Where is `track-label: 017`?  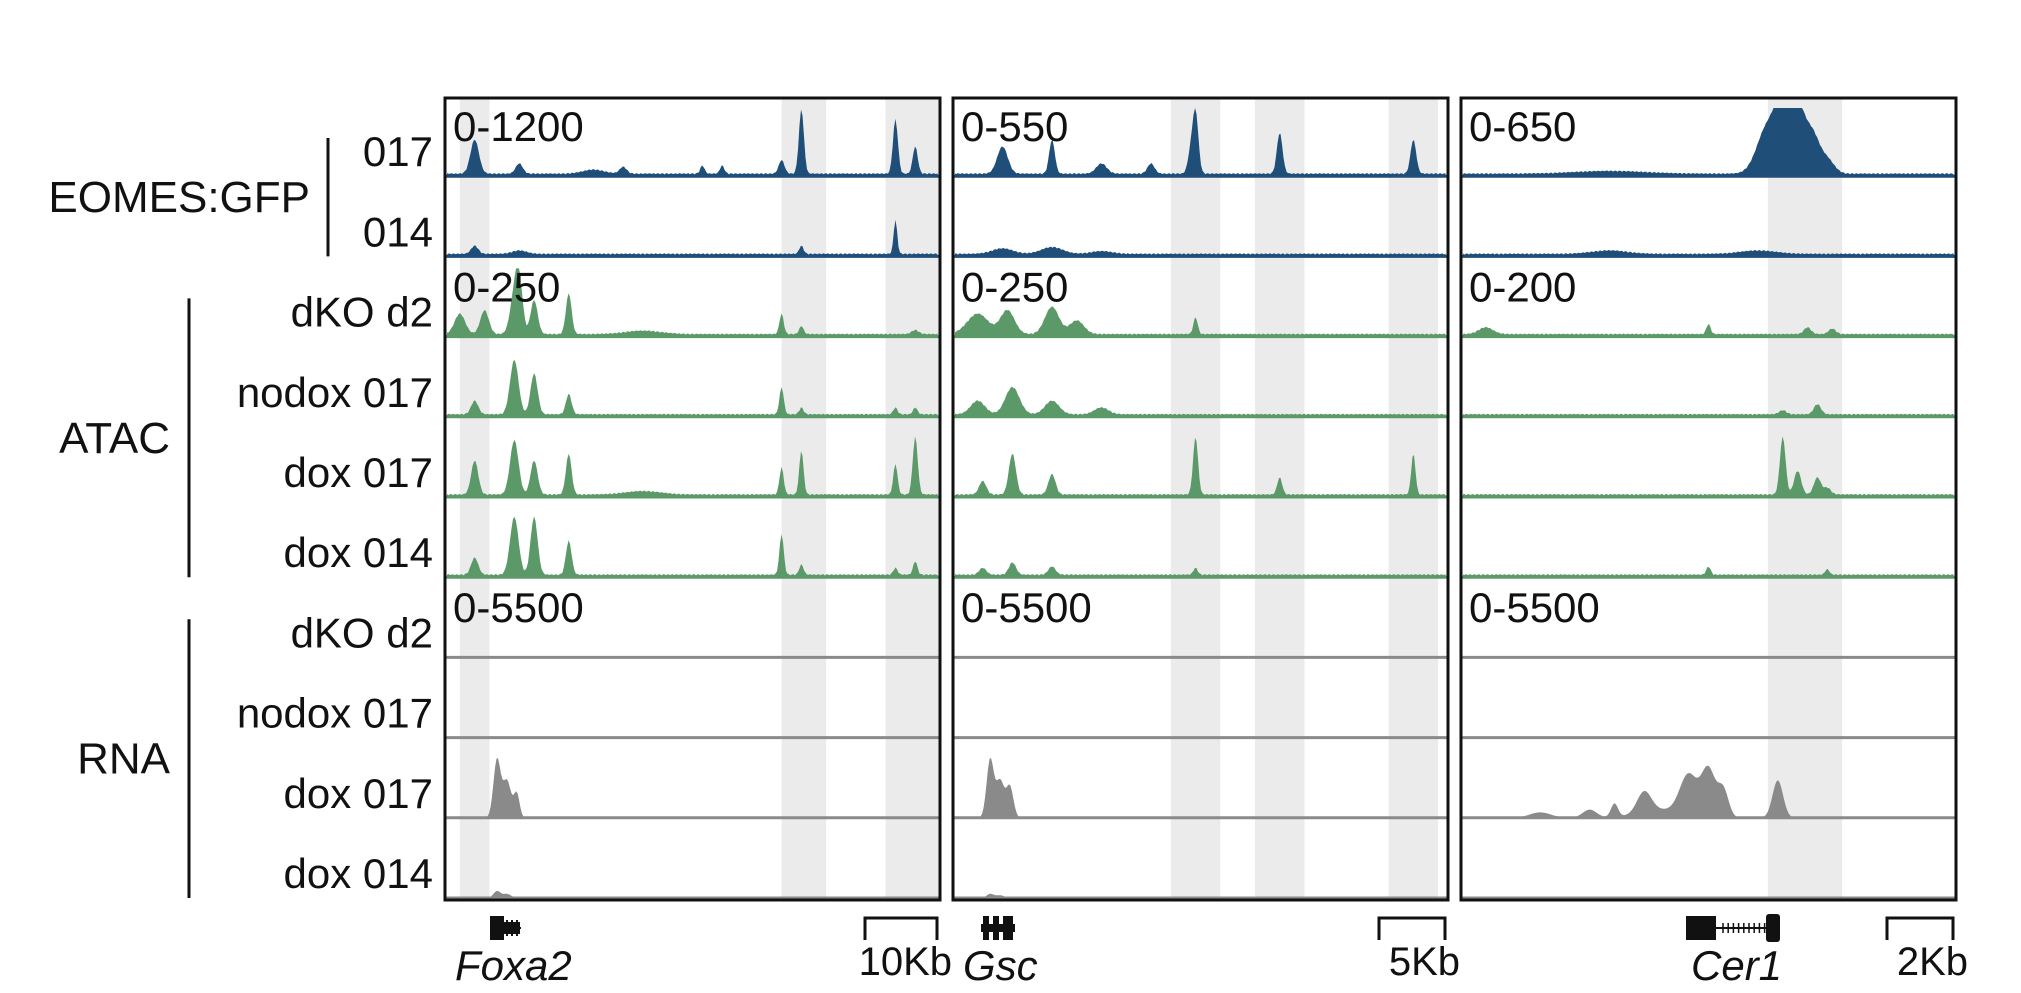
track-label: 017 is located at coordinates (398, 151).